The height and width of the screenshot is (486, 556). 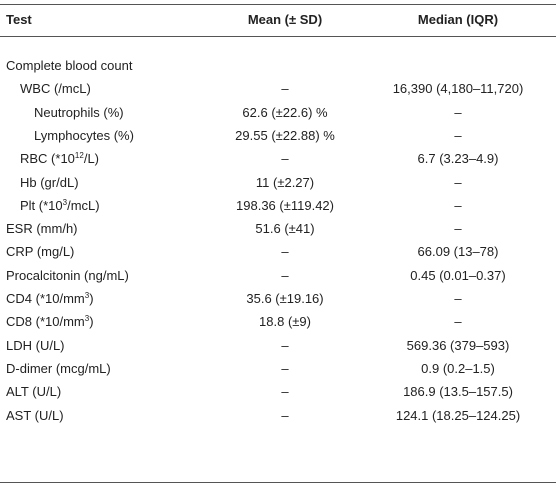 I want to click on text-part: /L), so click(x=91, y=159).